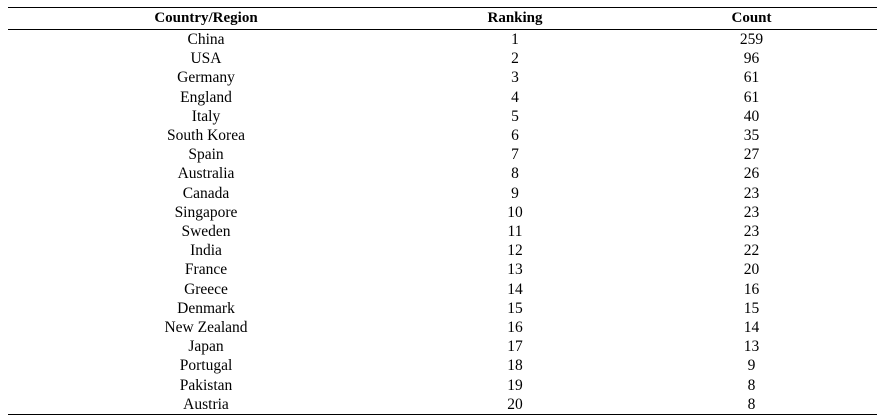 The height and width of the screenshot is (419, 885). Describe the element at coordinates (515, 270) in the screenshot. I see `cell-ranking: 13` at that location.